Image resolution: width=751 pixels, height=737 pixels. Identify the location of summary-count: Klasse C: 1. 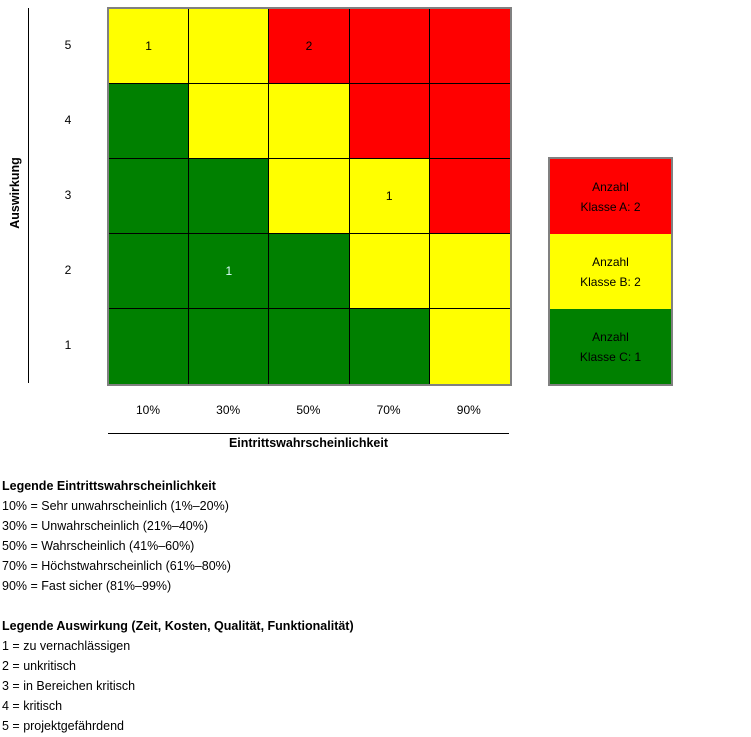
(610, 356).